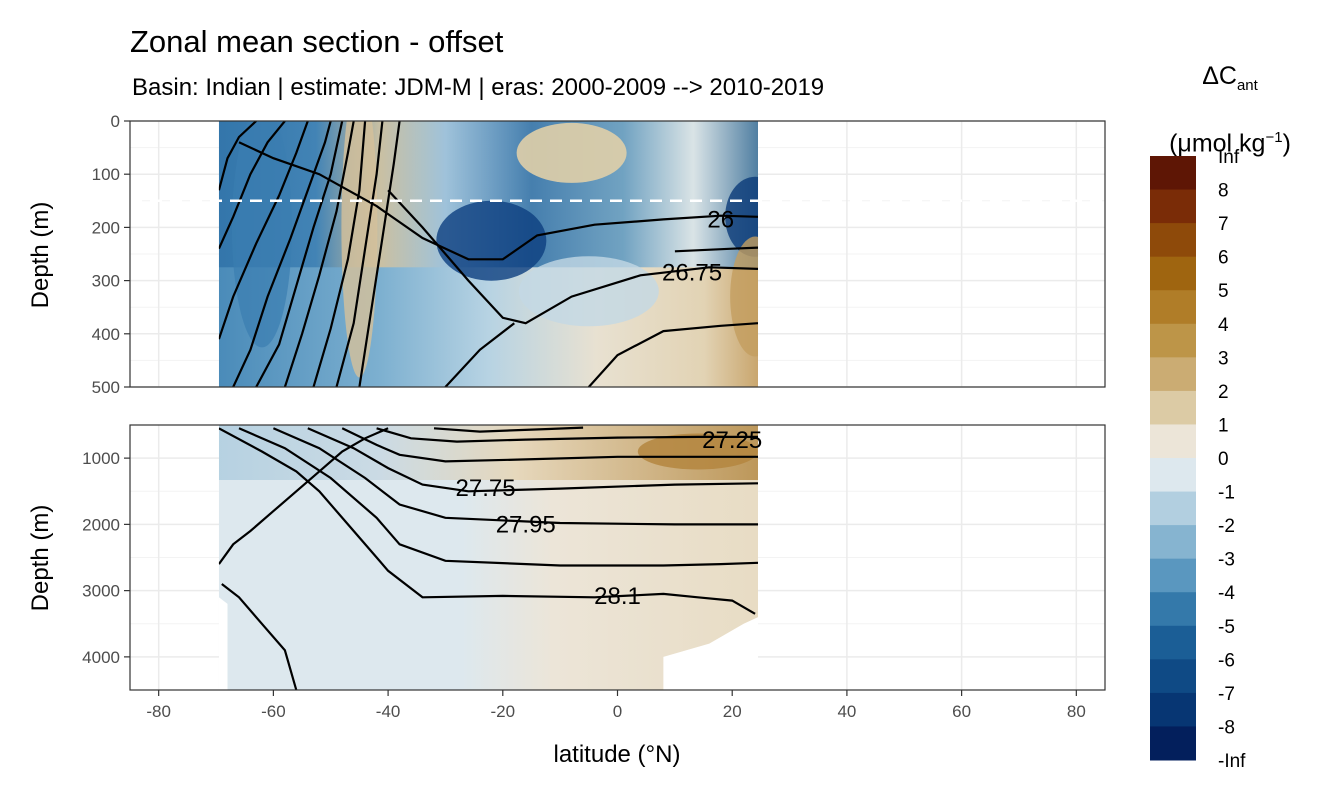 The image size is (1344, 806). Describe the element at coordinates (1223, 392) in the screenshot. I see `colorbar-label: 2` at that location.